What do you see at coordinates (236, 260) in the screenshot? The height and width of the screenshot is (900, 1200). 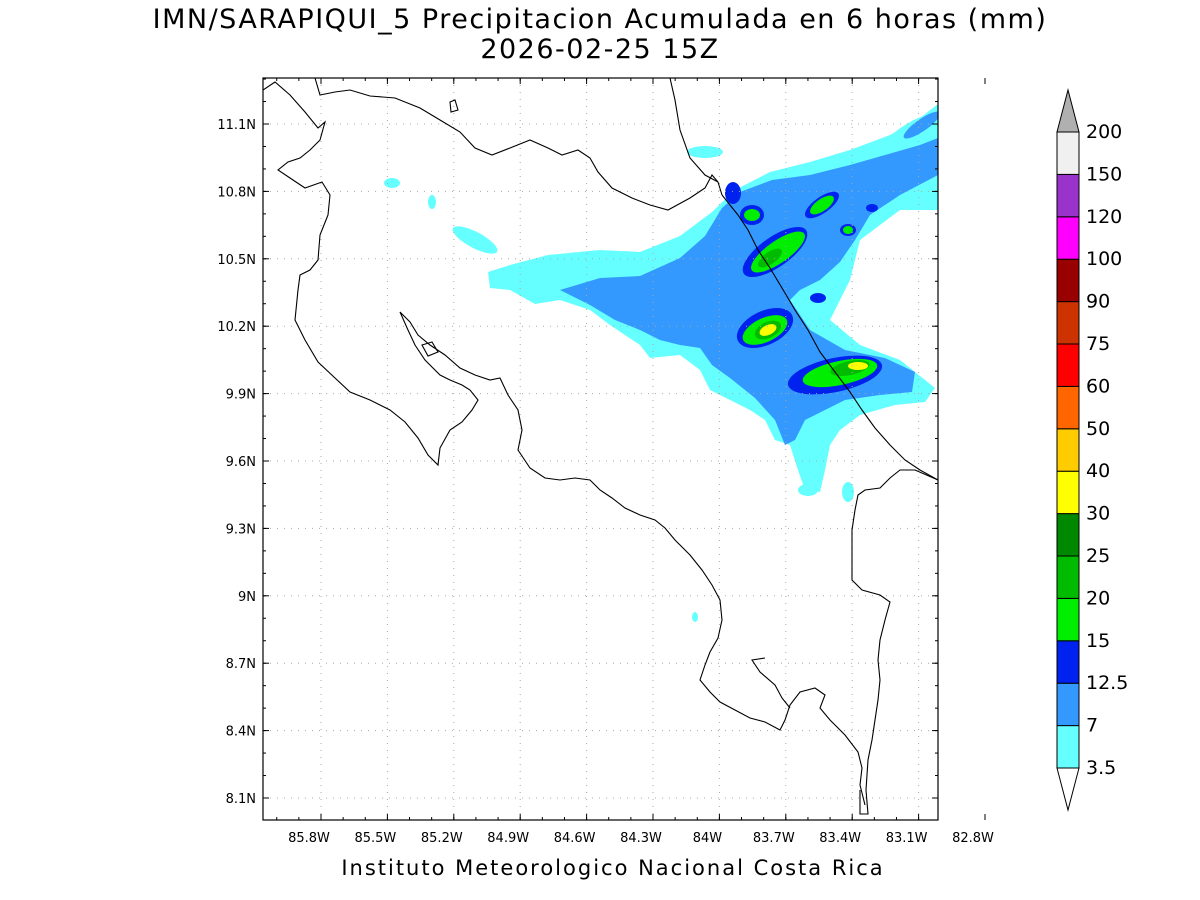 I see `lat-tick-label: 10.5N` at bounding box center [236, 260].